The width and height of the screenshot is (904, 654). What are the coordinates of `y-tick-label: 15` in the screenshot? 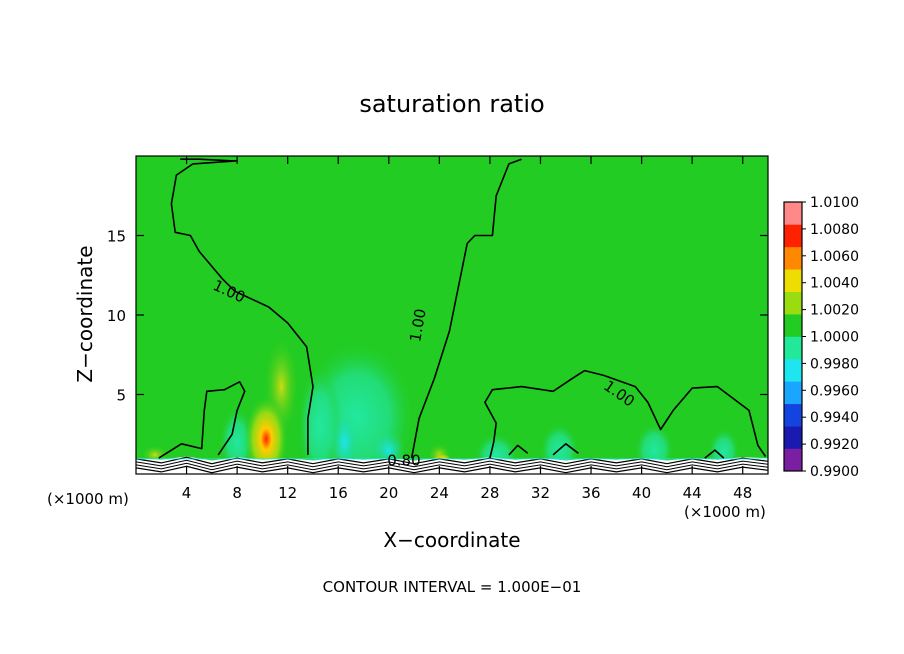 It's located at (116, 237).